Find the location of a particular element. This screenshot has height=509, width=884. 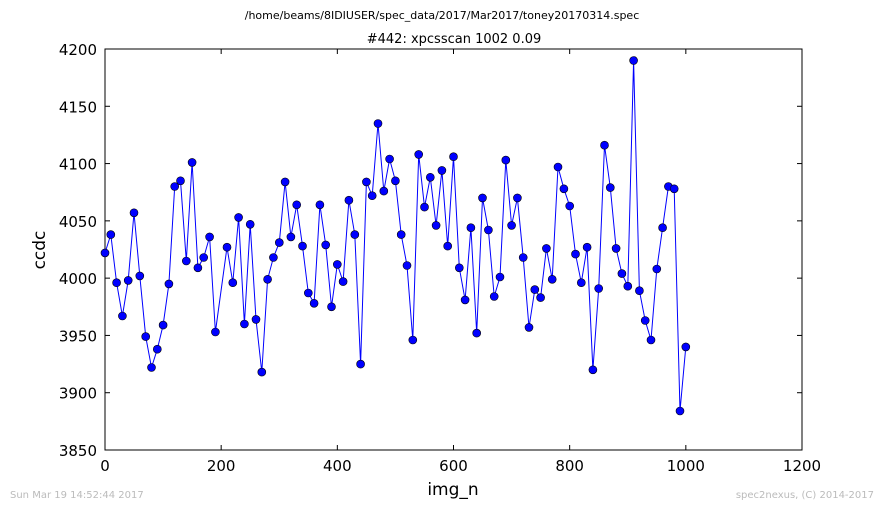

x-axis-label: img_n is located at coordinates (452, 490).